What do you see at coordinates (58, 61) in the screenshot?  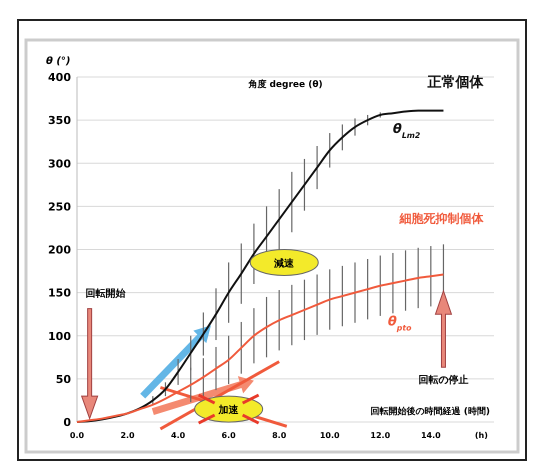 I see `y-axis-title: θ (°)` at bounding box center [58, 61].